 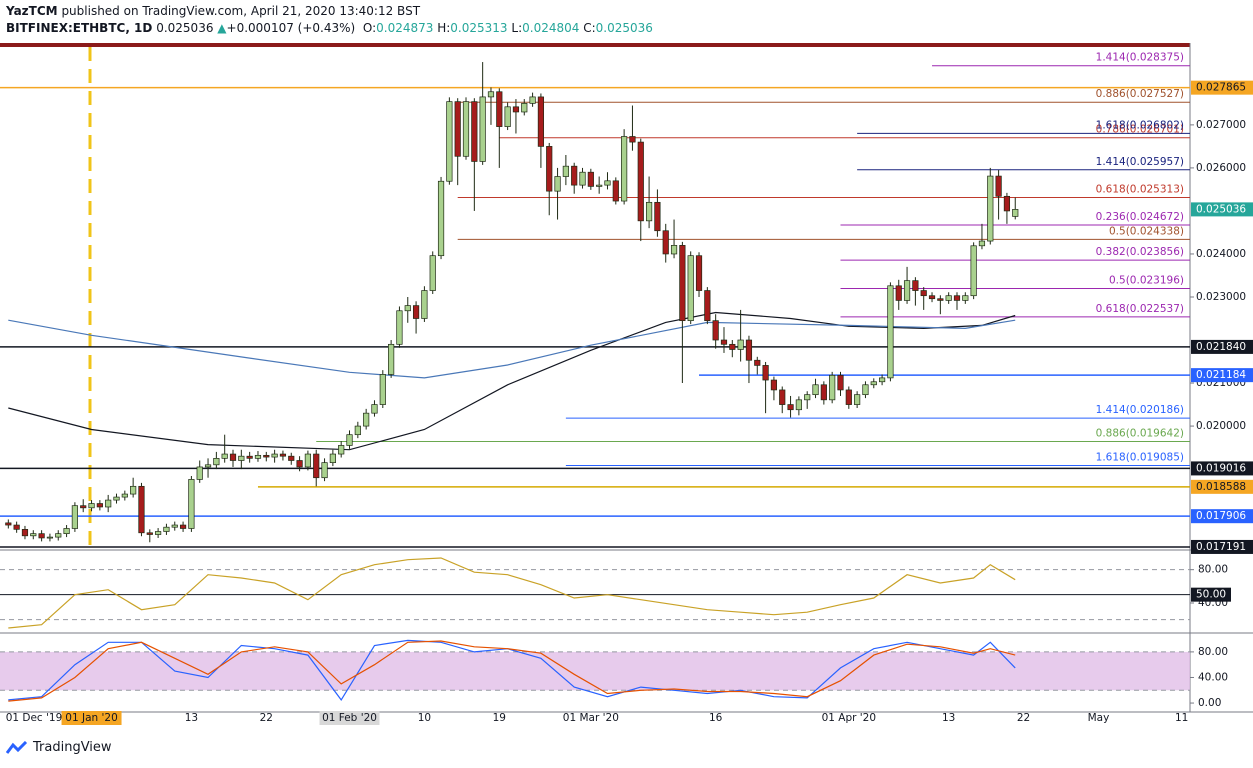 I want to click on x-tick-label: 11, so click(x=1181, y=718).